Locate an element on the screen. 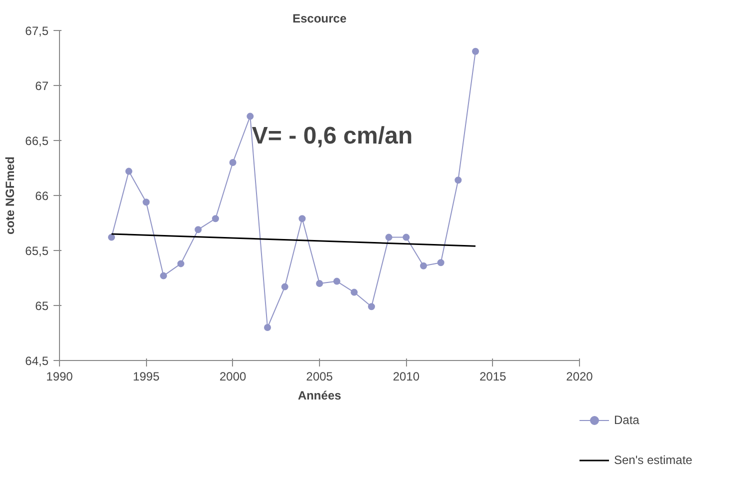 The height and width of the screenshot is (491, 749). y-tick-label: 65 is located at coordinates (42, 306).